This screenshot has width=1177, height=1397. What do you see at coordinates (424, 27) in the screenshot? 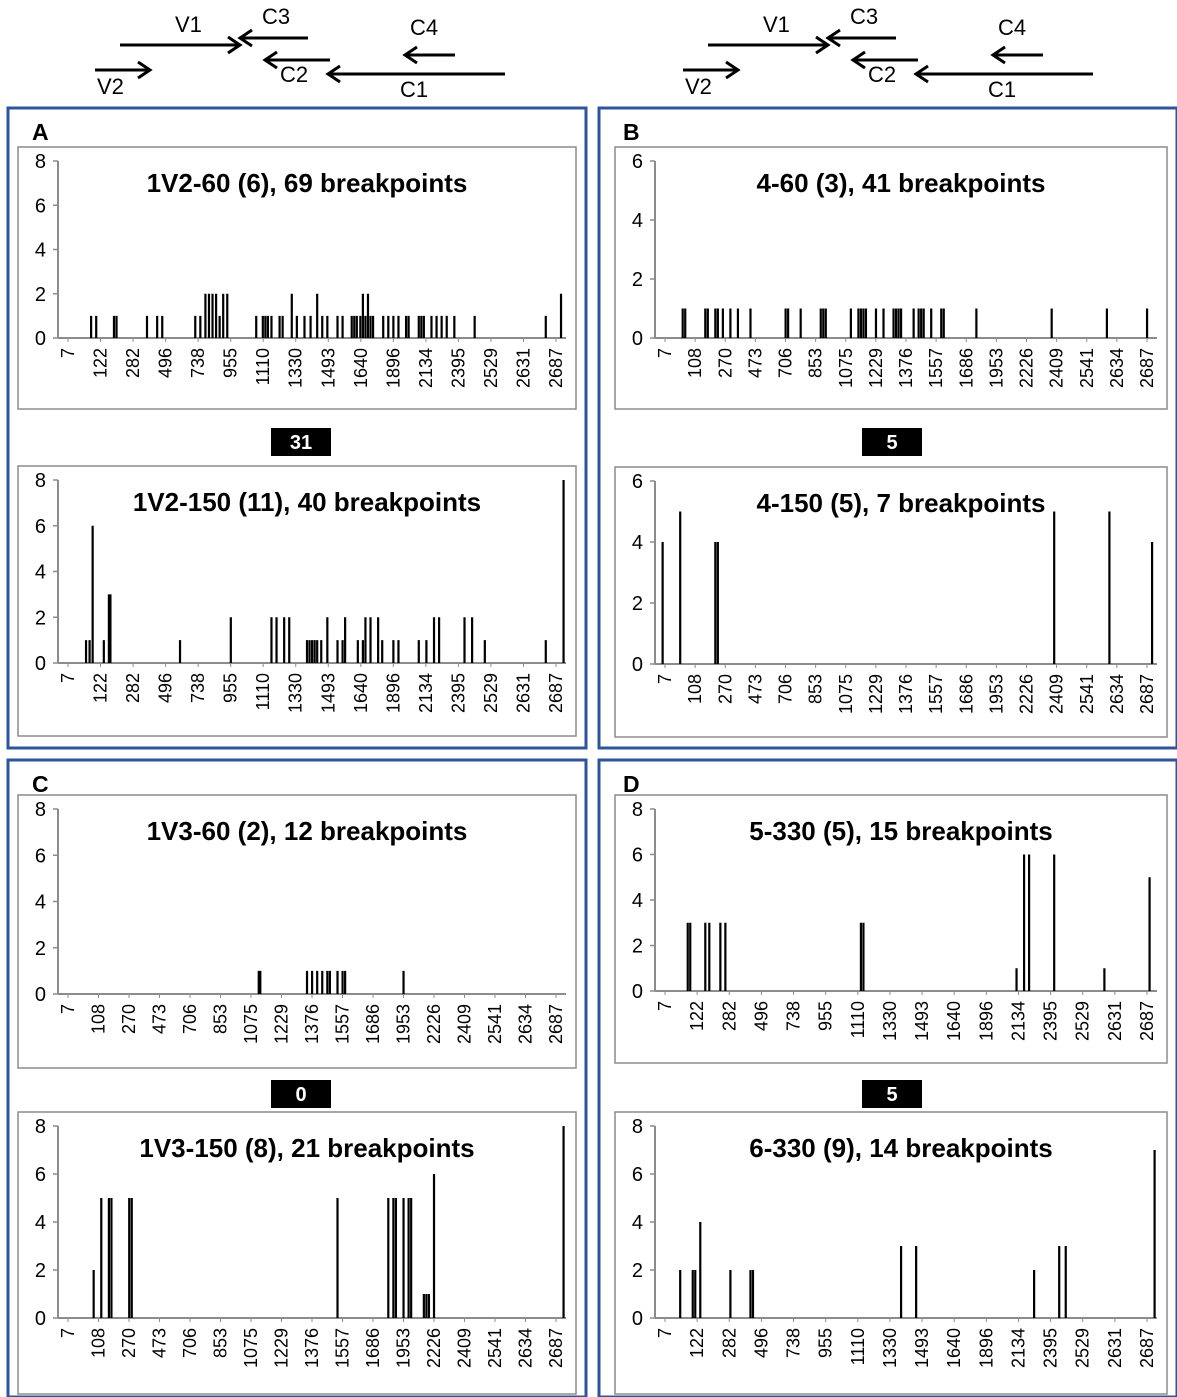
I see `primer-c4-label: C4` at bounding box center [424, 27].